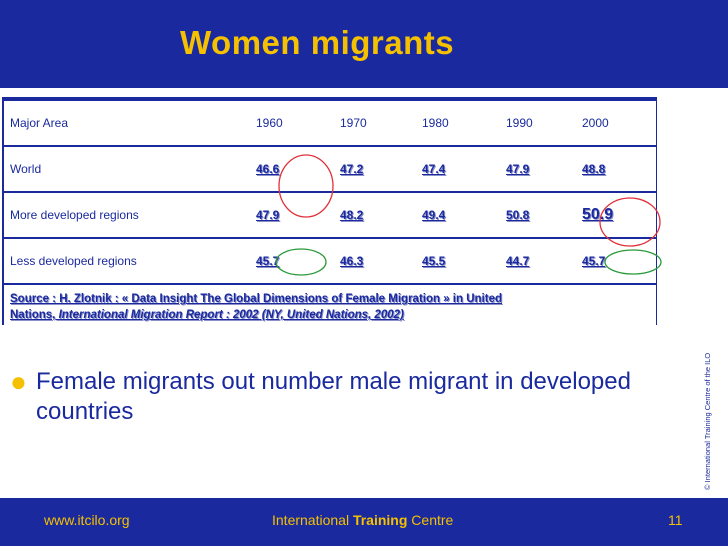 This screenshot has width=728, height=546. Describe the element at coordinates (127, 215) in the screenshot. I see `row-label-more-developed: More developed regions` at that location.